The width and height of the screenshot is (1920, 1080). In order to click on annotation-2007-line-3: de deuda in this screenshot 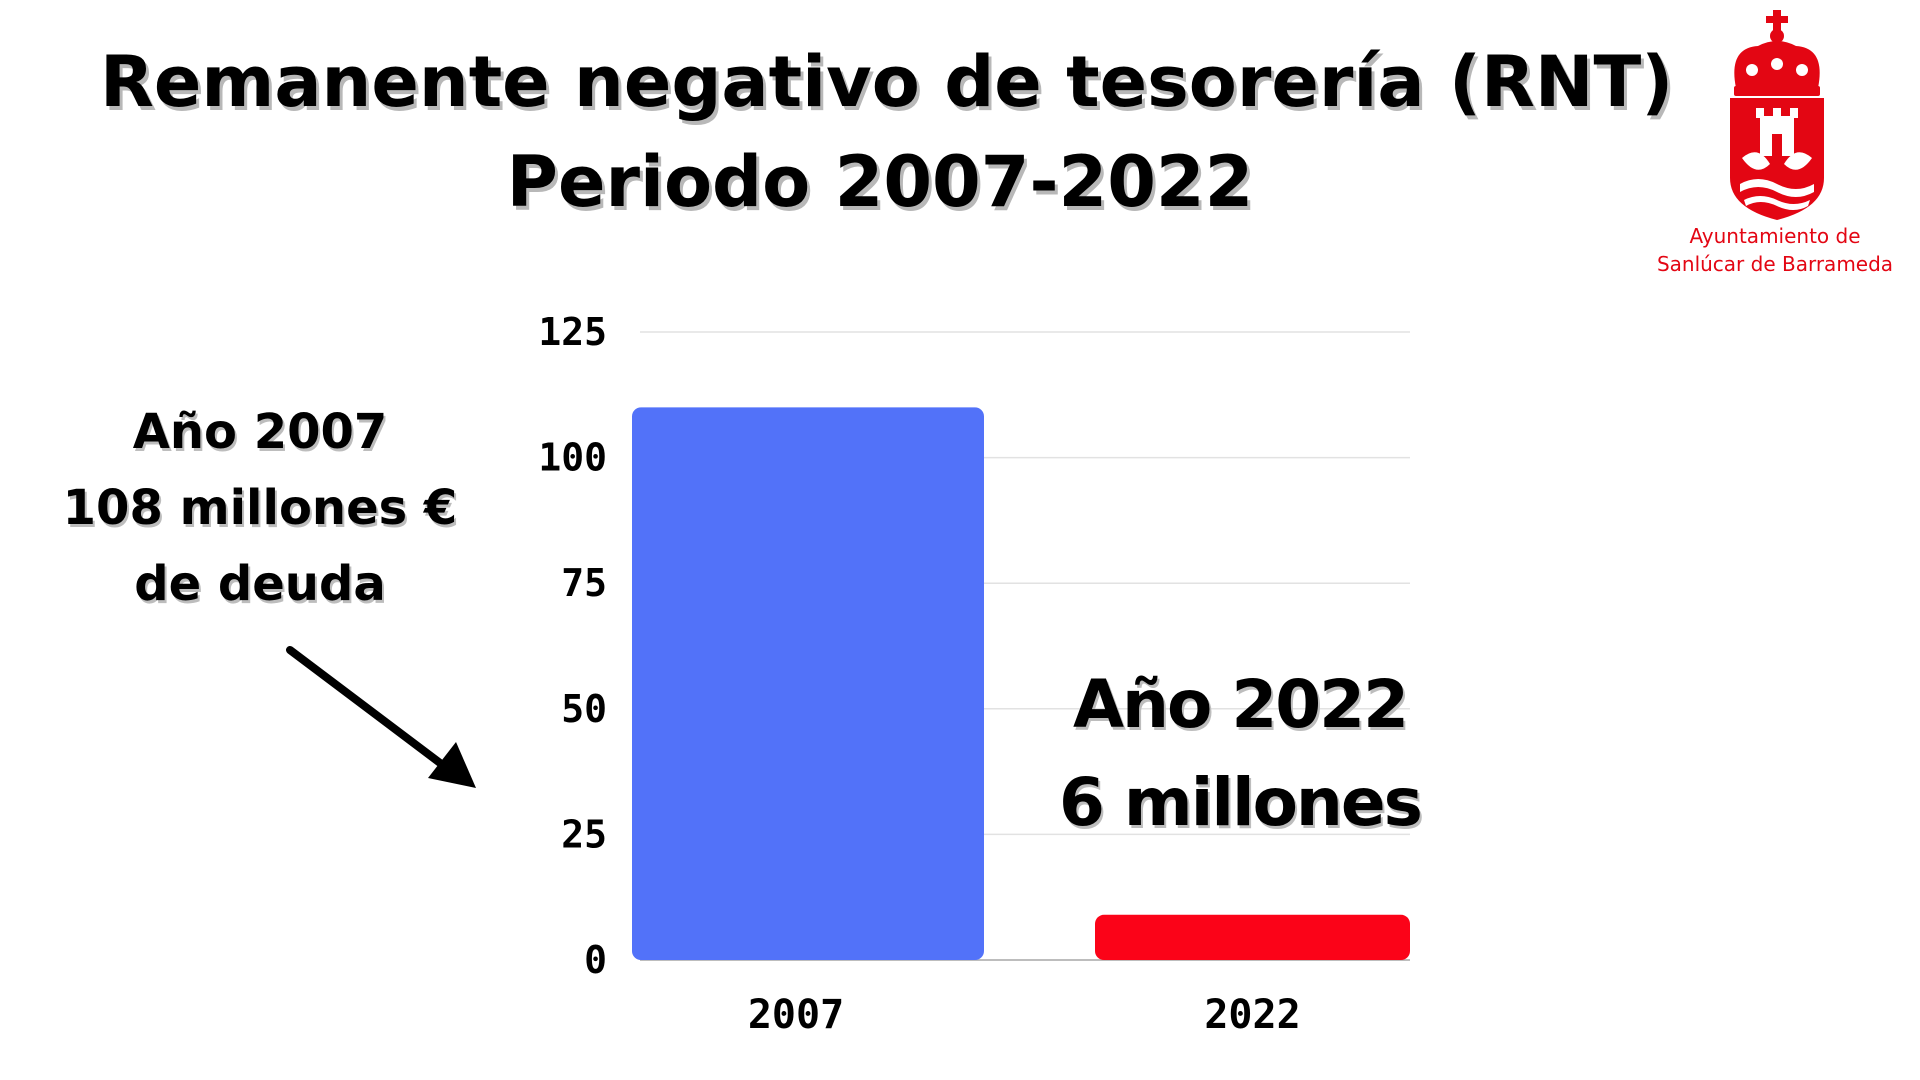, I will do `click(260, 584)`.